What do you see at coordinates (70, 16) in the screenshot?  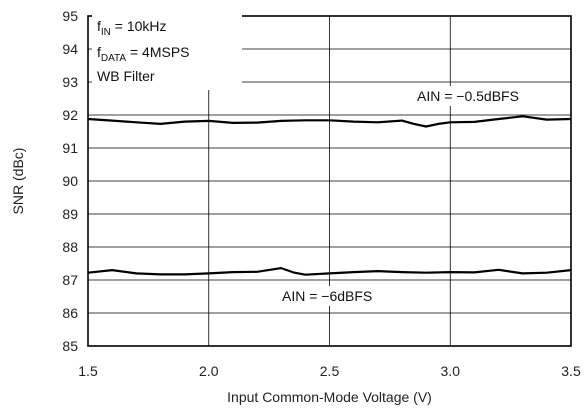 I see `y-tick-label: 95` at bounding box center [70, 16].